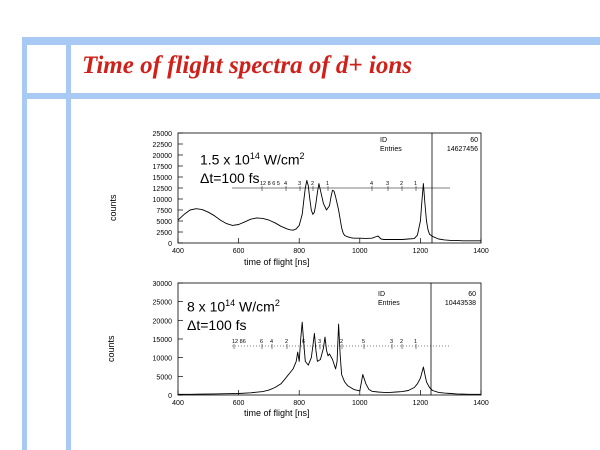 The width and height of the screenshot is (600, 450). What do you see at coordinates (247, 65) in the screenshot?
I see `slide-title: Time of flight spectra of d+ ions` at bounding box center [247, 65].